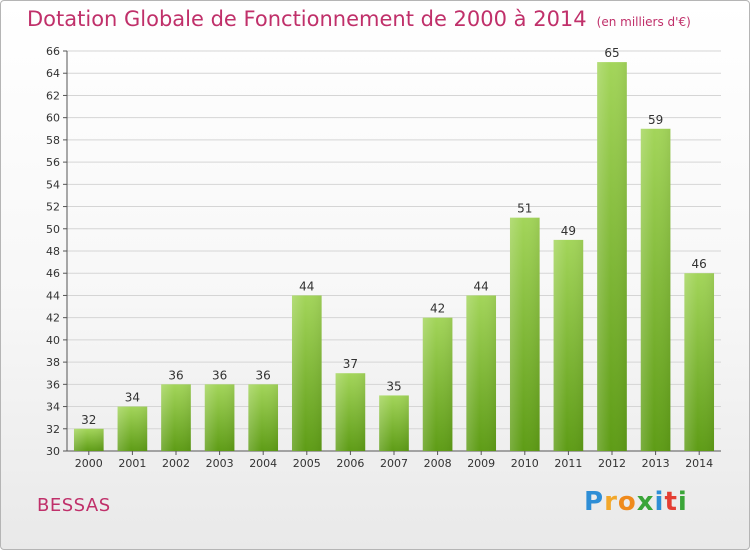  Describe the element at coordinates (53, 118) in the screenshot. I see `y-tick-label: 60` at that location.